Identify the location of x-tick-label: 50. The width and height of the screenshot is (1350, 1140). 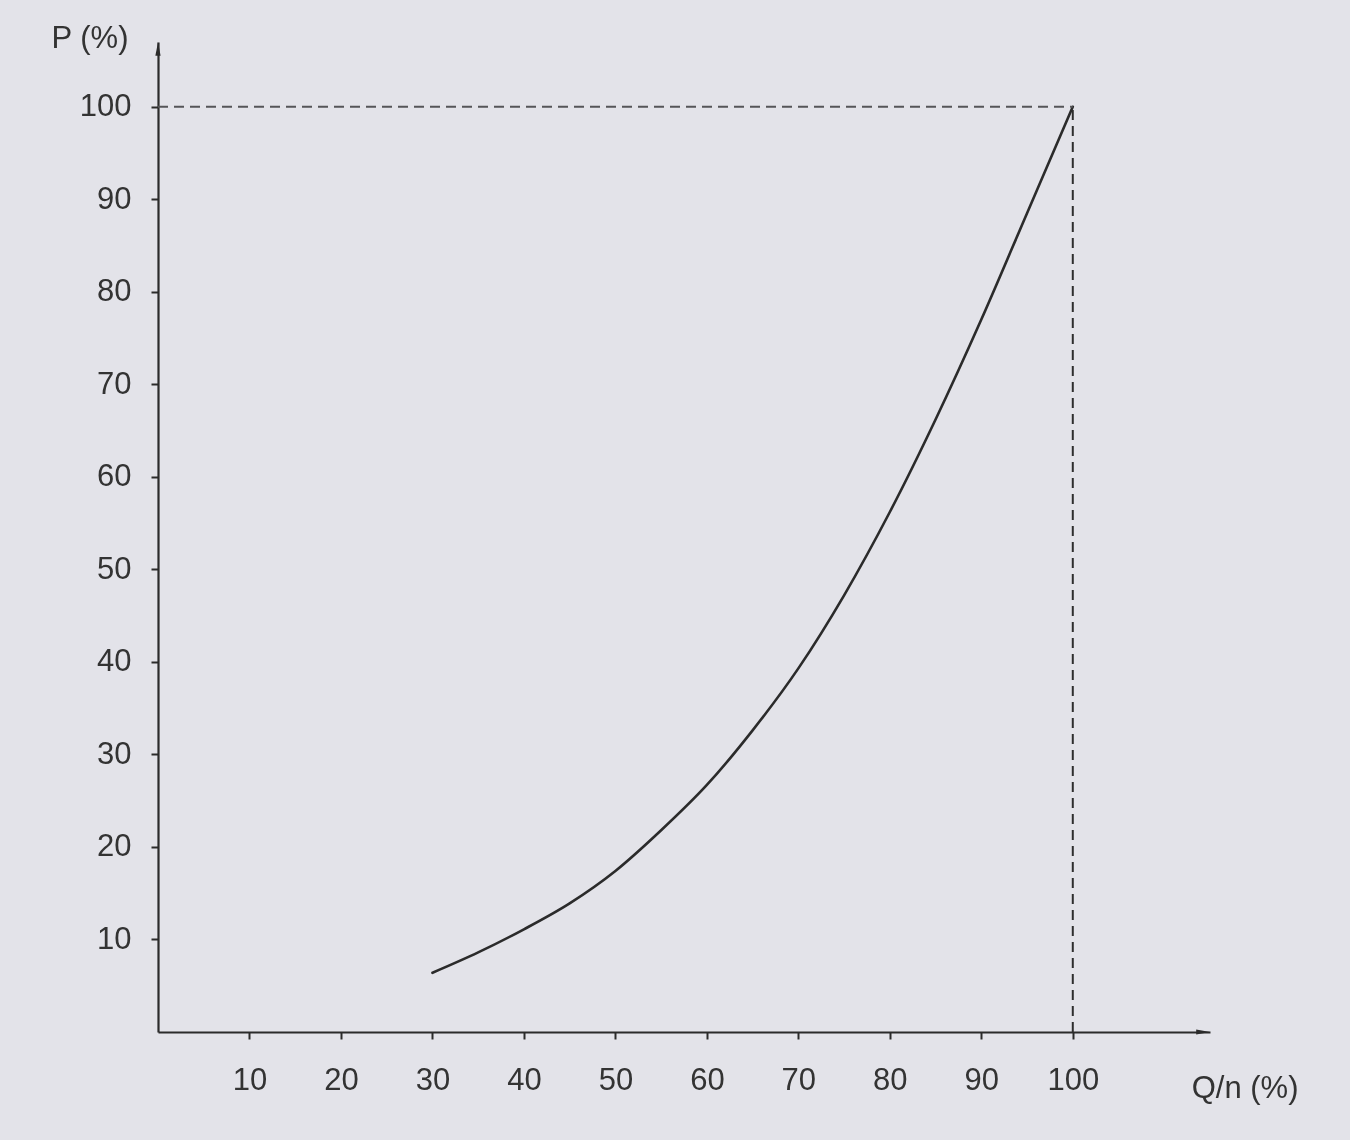
(616, 1079).